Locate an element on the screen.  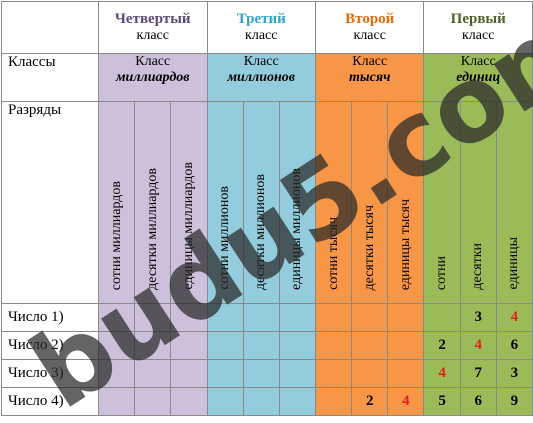
class-cell: Класс миллионов is located at coordinates (261, 77).